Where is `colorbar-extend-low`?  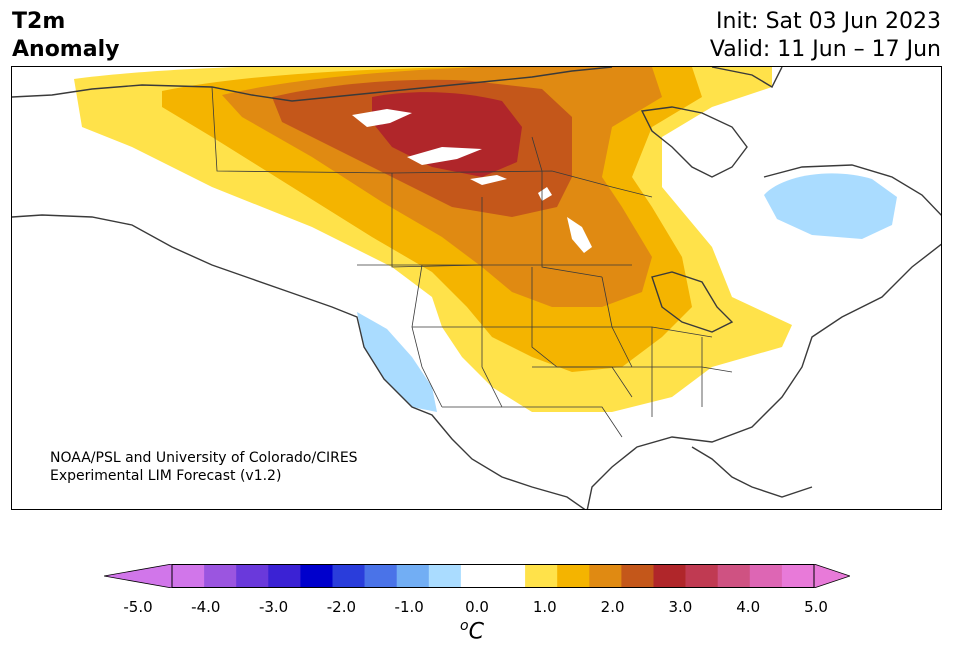 colorbar-extend-low is located at coordinates (138, 576).